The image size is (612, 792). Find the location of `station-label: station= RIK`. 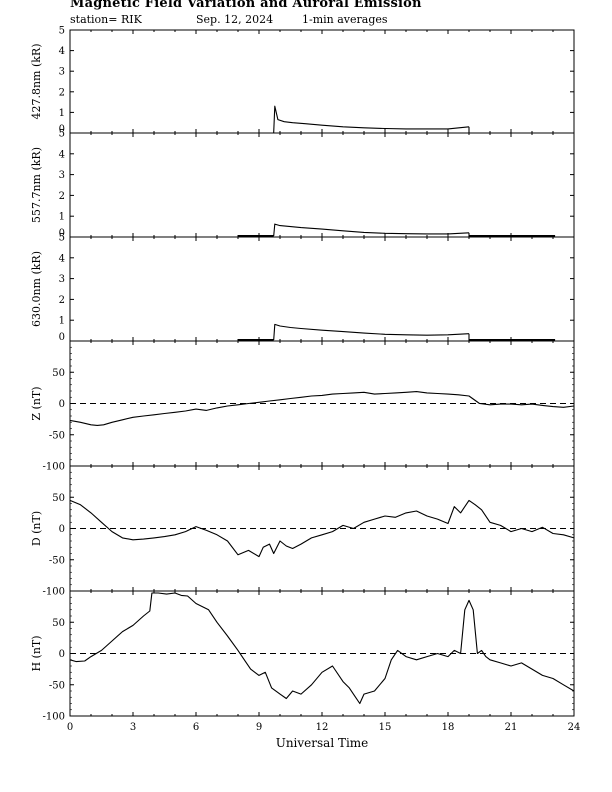

station-label: station= RIK is located at coordinates (106, 19).